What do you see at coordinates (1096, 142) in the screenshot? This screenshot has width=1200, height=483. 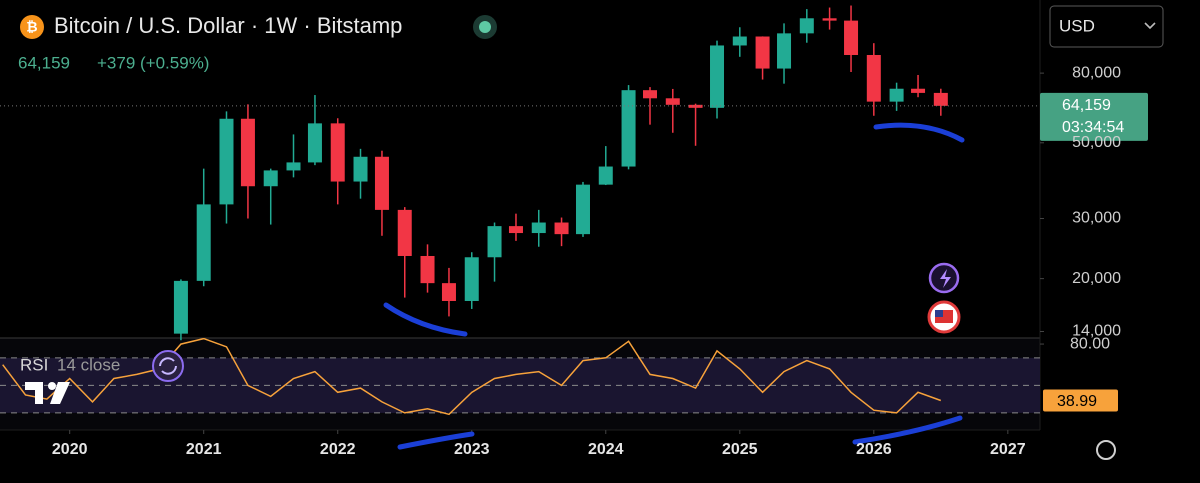 I see `y-tick-label: 50,000` at bounding box center [1096, 142].